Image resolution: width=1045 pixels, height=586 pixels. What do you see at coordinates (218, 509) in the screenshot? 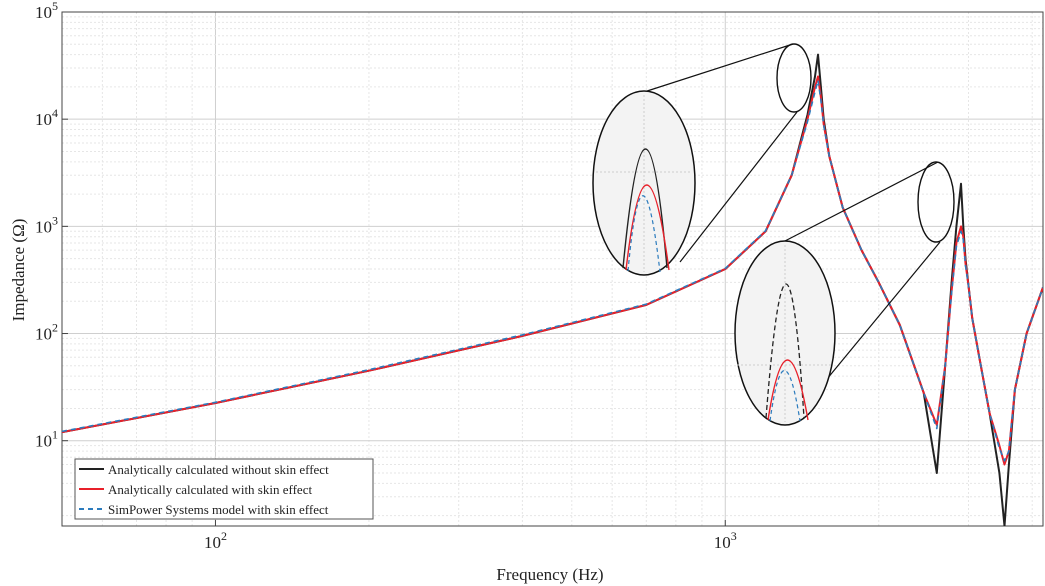
I see `legend-label-simpower: SimPower Systems model with skin effect` at bounding box center [218, 509].